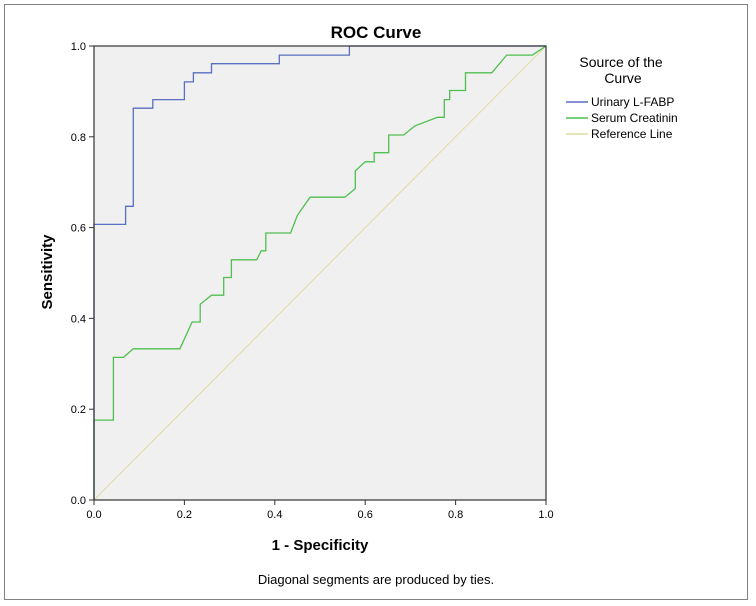 The width and height of the screenshot is (756, 606). I want to click on y-axis-title: Sensitivity, so click(47, 272).